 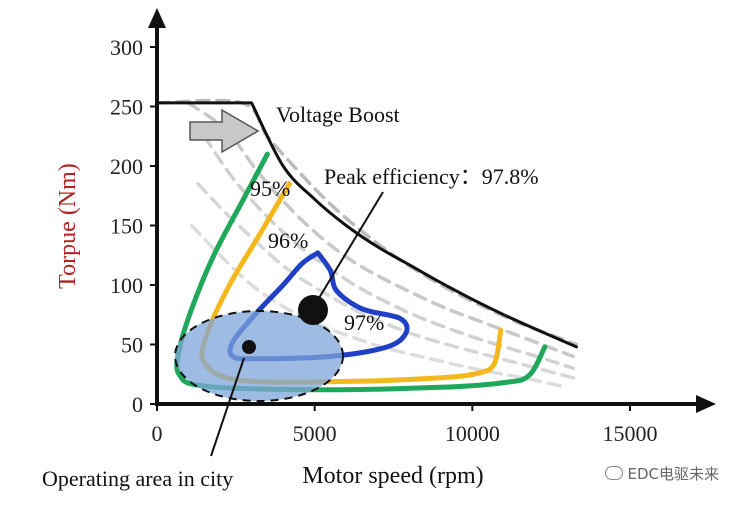 I want to click on y-tick-label-300: 300, so click(x=126, y=47).